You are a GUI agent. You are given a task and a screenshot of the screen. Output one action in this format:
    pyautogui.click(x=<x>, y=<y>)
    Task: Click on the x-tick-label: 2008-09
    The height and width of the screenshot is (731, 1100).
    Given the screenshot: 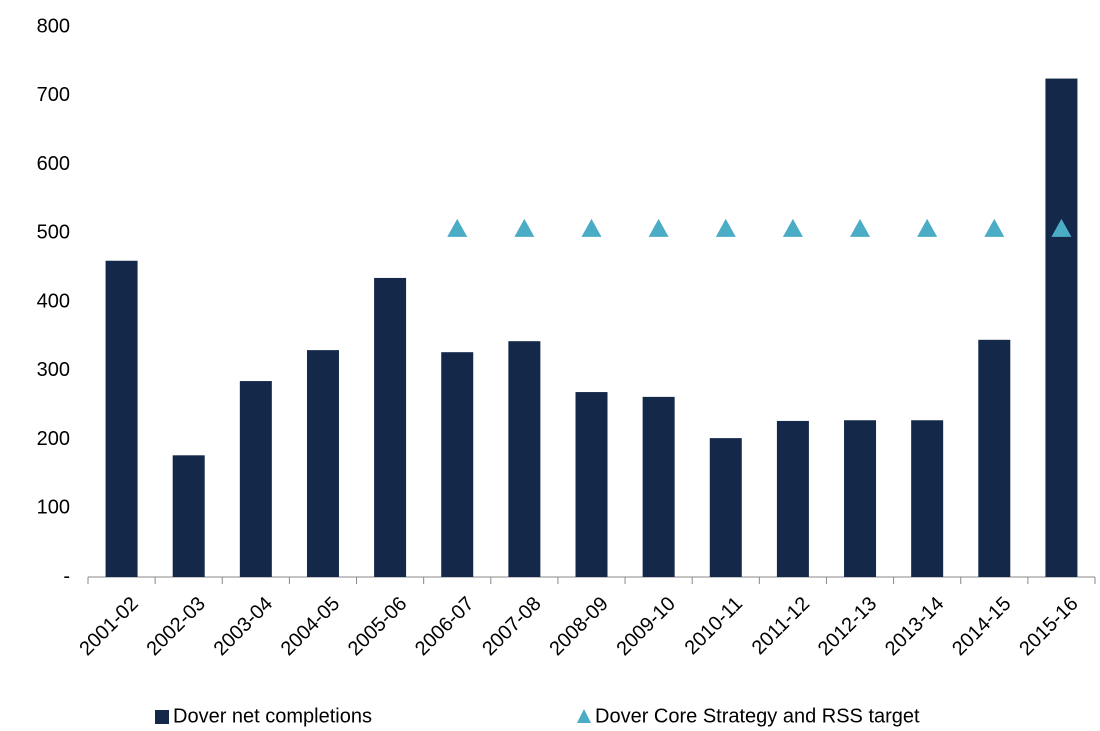 What is the action you would take?
    pyautogui.click(x=578, y=626)
    